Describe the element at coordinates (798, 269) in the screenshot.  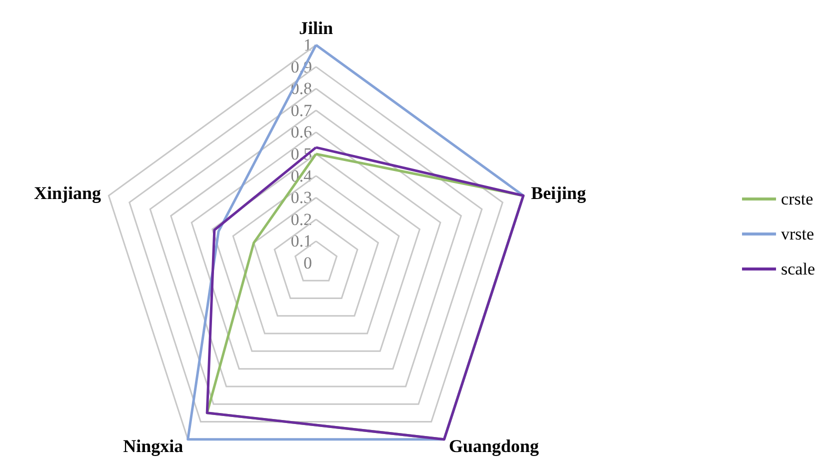
I see `legend-label: scale` at that location.